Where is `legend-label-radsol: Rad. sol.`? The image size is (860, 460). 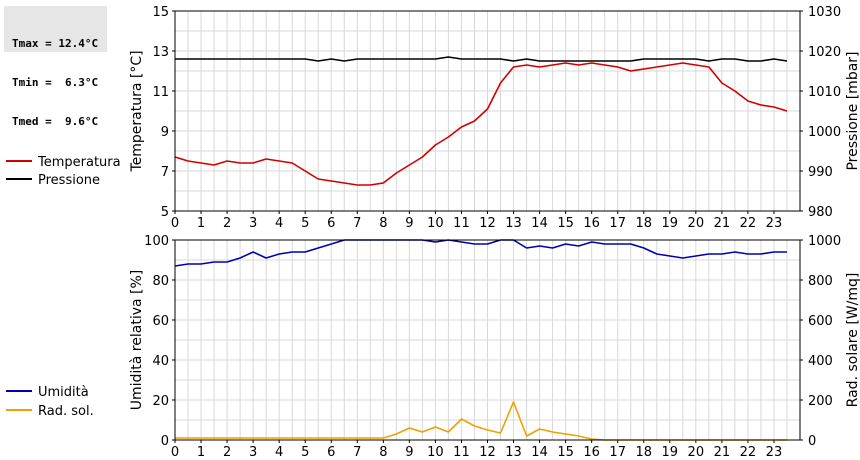 legend-label-radsol: Rad. sol. is located at coordinates (66, 411).